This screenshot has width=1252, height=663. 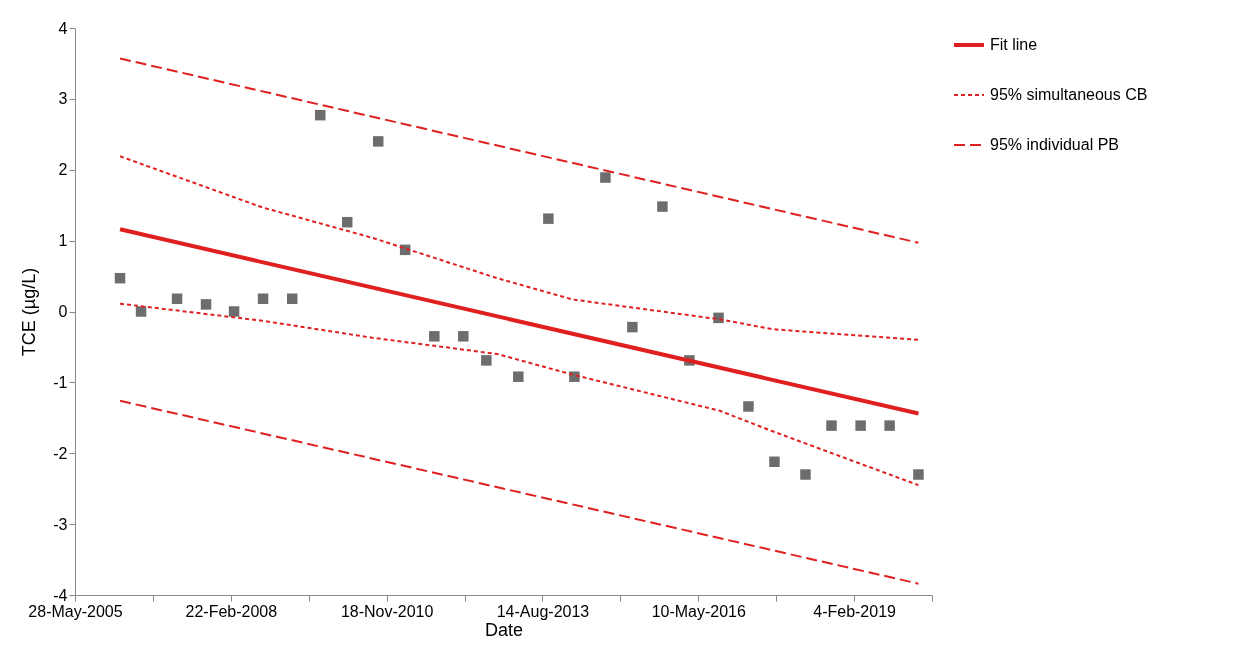 I want to click on y-axis-title: TCE (µg/L), so click(x=29, y=312).